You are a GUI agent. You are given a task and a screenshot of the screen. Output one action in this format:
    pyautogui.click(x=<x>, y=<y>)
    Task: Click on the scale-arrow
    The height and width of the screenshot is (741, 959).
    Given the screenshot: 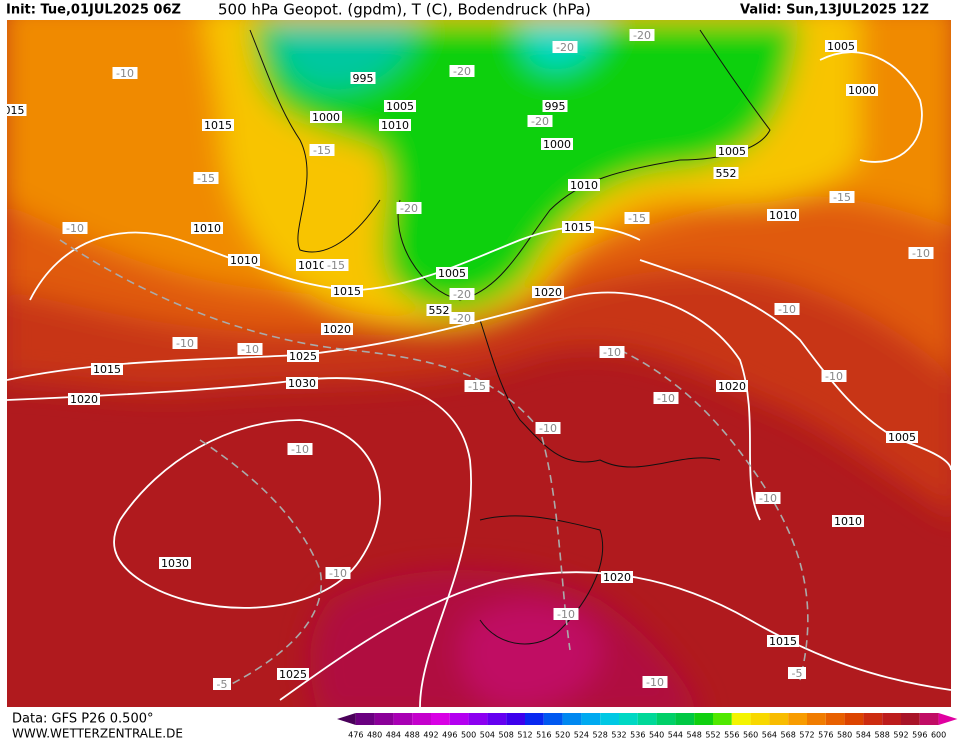 What is the action you would take?
    pyautogui.click(x=346, y=719)
    